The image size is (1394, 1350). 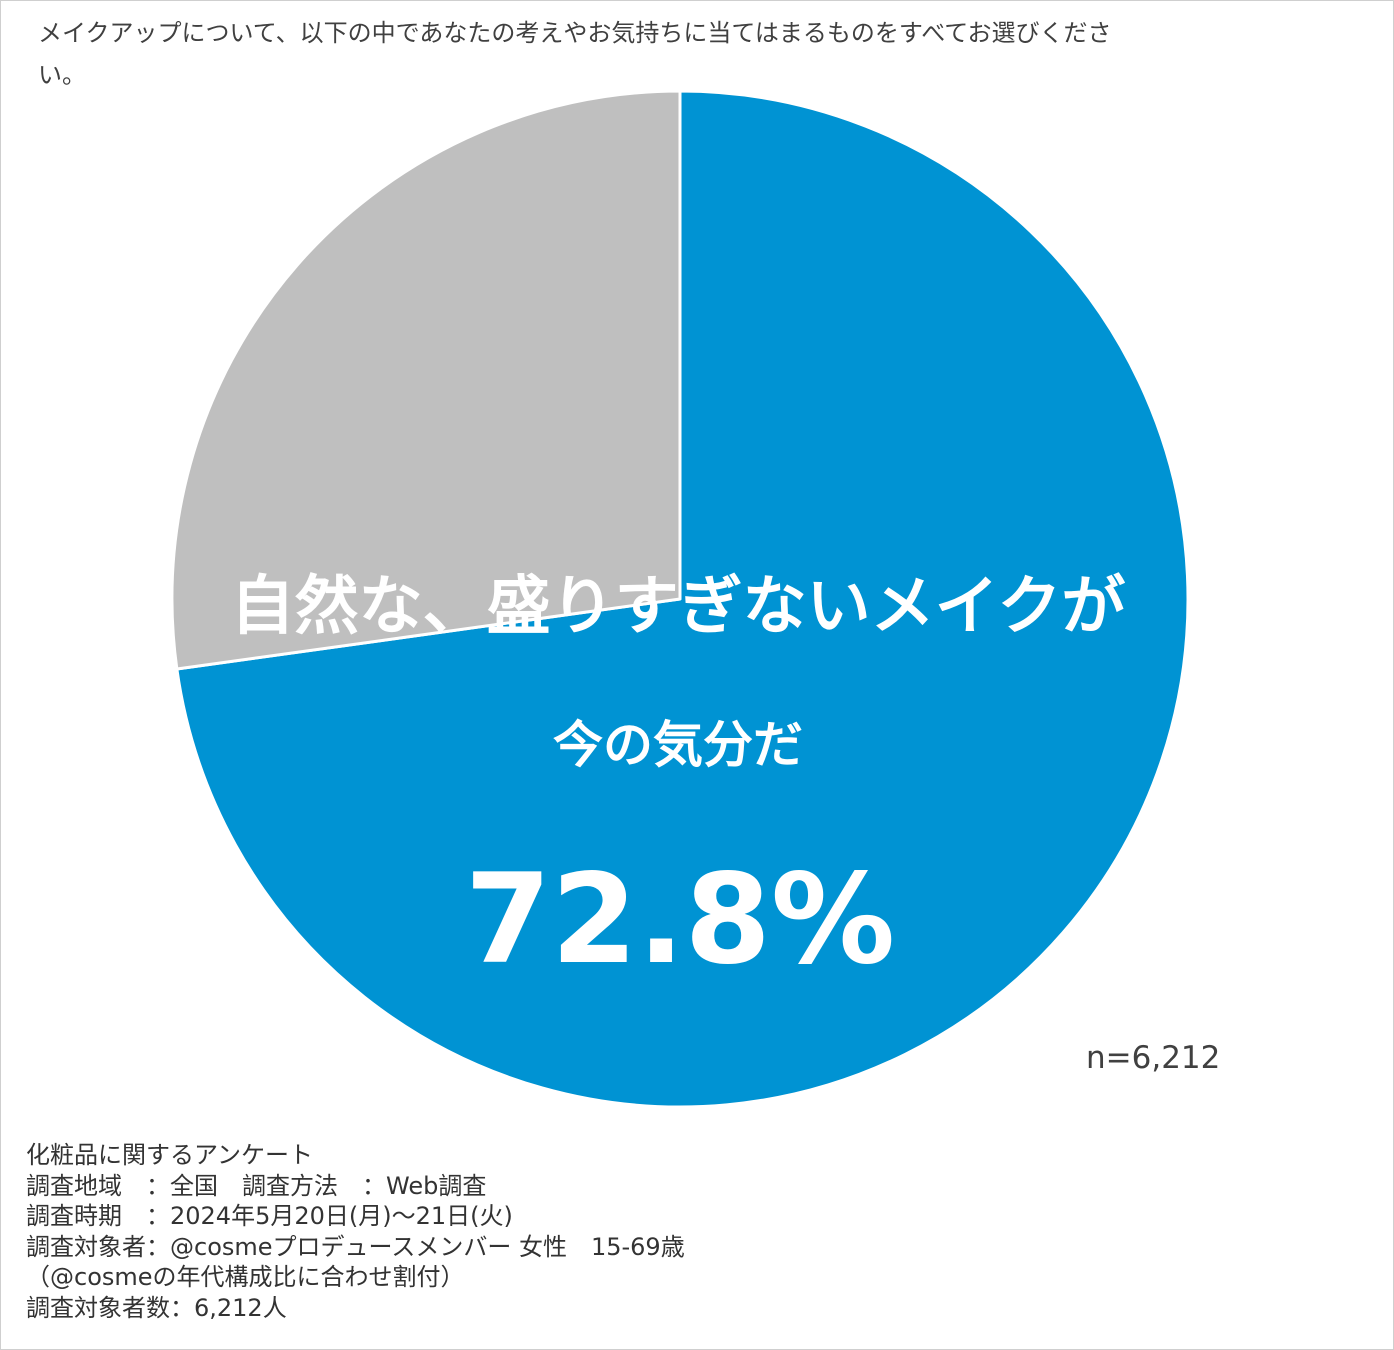 I want to click on footer-line: 調査対象者：@cosmeプロデュースメンバー 女性 15-69歳, so click(x=355, y=1246).